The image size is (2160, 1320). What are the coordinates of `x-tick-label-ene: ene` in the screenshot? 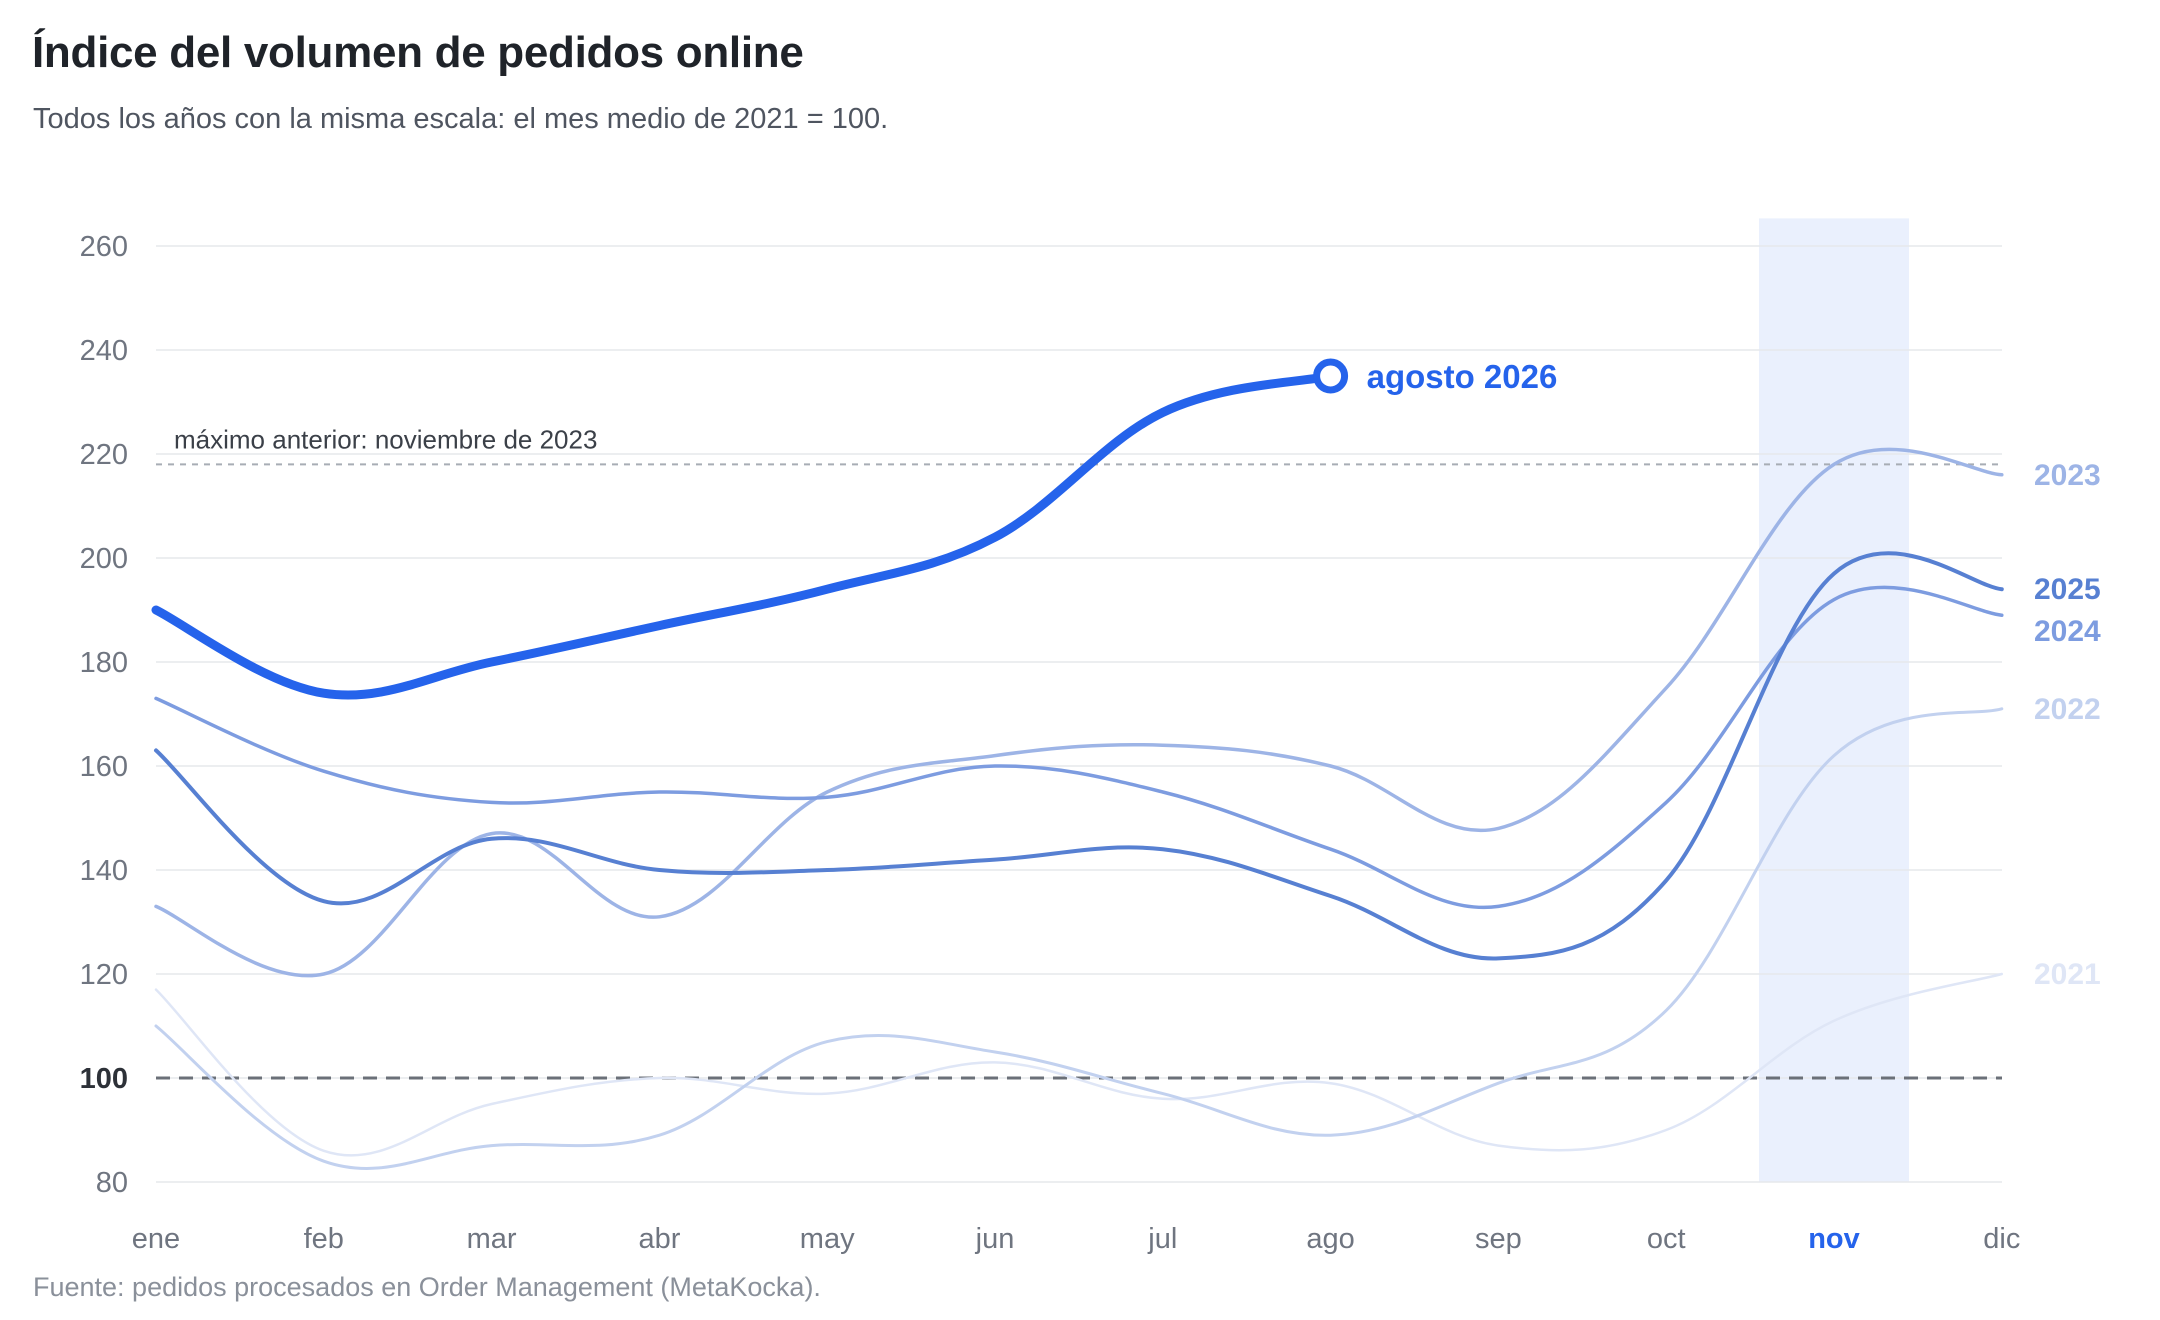 It's located at (156, 1239).